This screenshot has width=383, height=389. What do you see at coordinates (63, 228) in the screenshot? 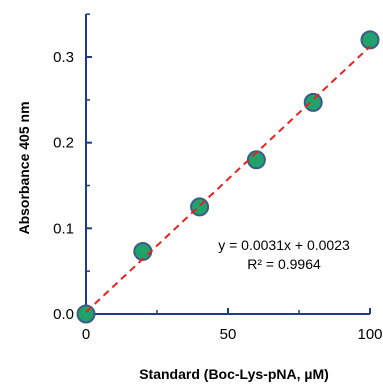
I see `y-tick-label: 0.1` at bounding box center [63, 228].